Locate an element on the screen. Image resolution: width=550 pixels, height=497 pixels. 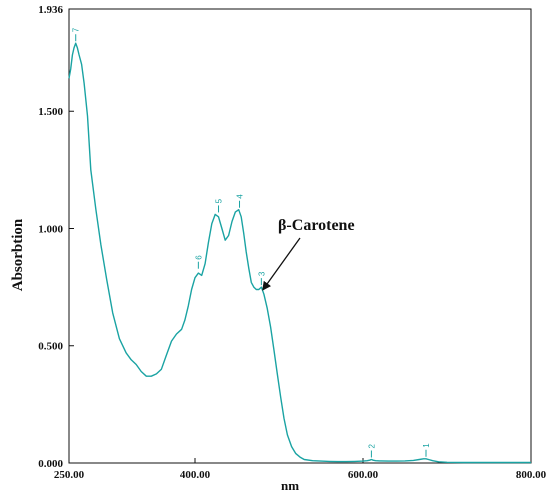
x-axis-label: nm is located at coordinates (290, 485).